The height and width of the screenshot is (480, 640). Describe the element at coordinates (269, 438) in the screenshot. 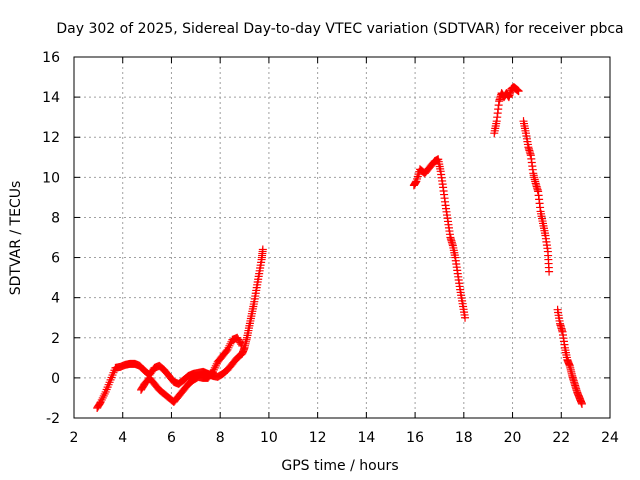

I see `x-tick-label: 10` at that location.